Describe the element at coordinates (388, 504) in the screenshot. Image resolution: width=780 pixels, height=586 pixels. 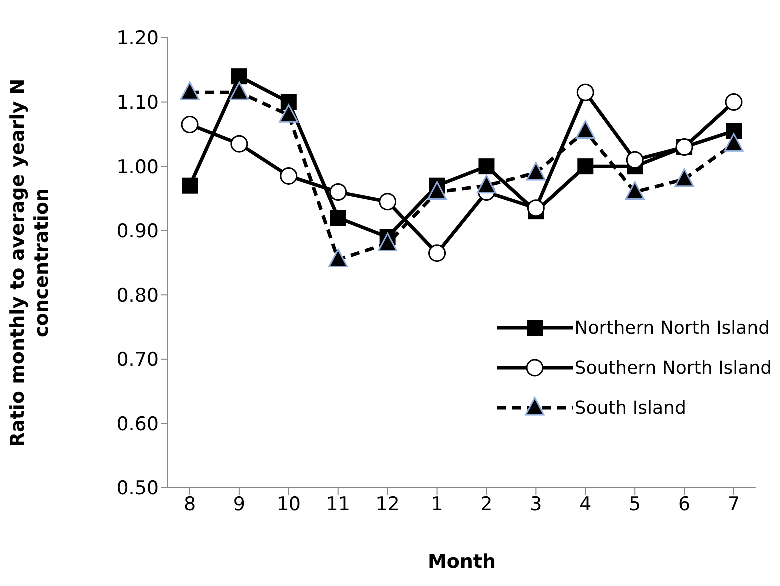
I see `x-tick-label: 12` at that location.